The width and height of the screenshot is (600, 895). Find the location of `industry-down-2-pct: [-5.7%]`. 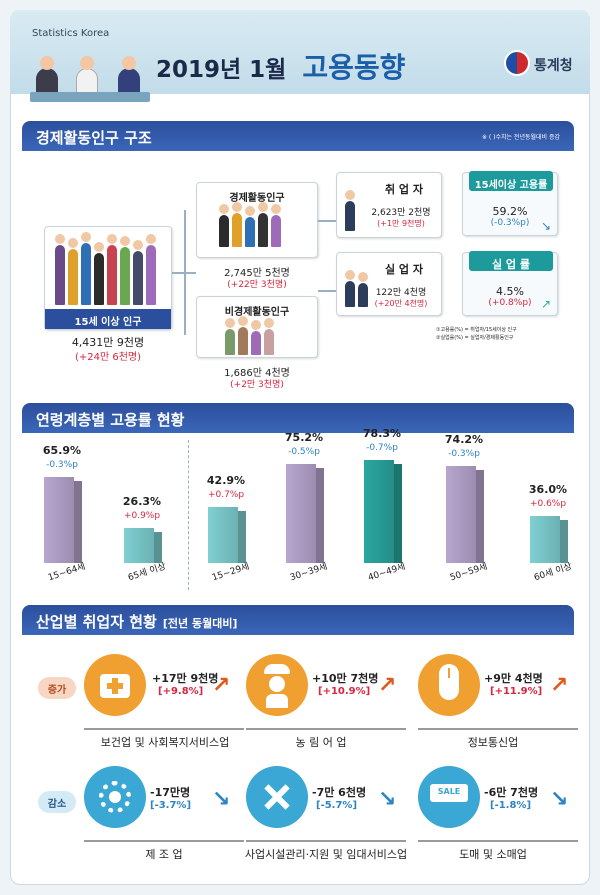

industry-down-2-pct: [-5.7%] is located at coordinates (337, 805).